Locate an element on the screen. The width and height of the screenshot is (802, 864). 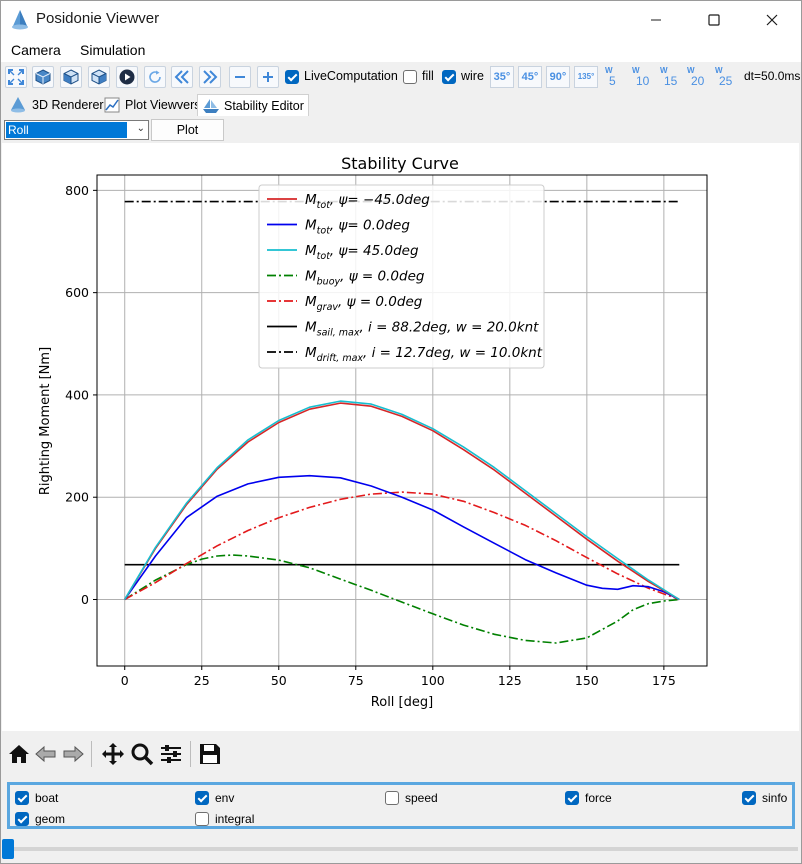
zoom-icon is located at coordinates (142, 754).